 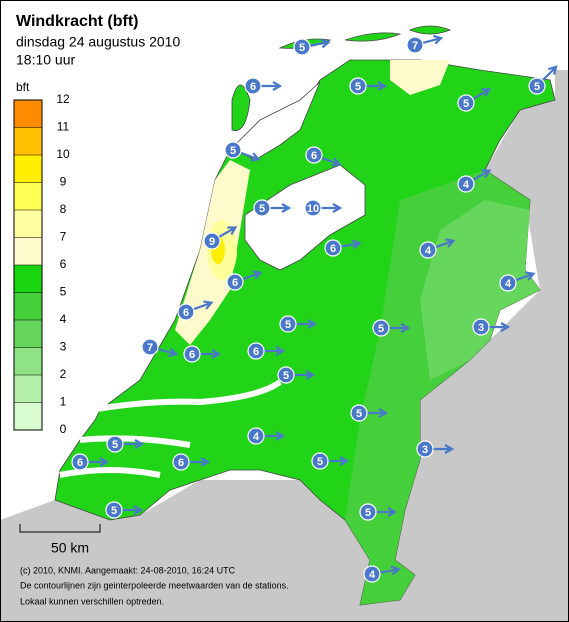 I want to click on legend-tick-label: 1, so click(x=63, y=402).